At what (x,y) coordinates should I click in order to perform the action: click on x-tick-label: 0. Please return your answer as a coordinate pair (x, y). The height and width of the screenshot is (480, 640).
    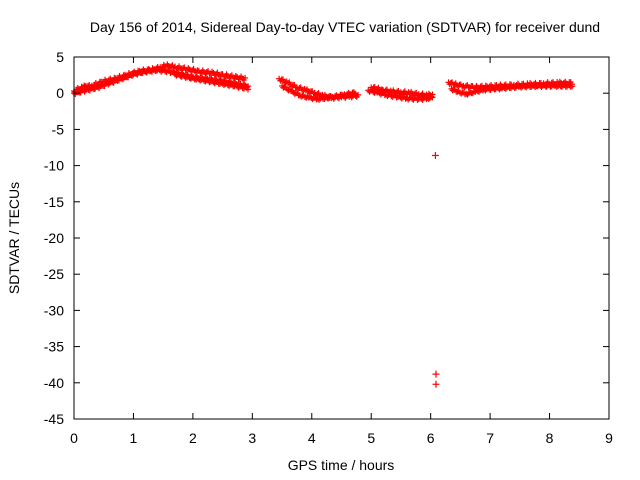
    Looking at the image, I should click on (74, 438).